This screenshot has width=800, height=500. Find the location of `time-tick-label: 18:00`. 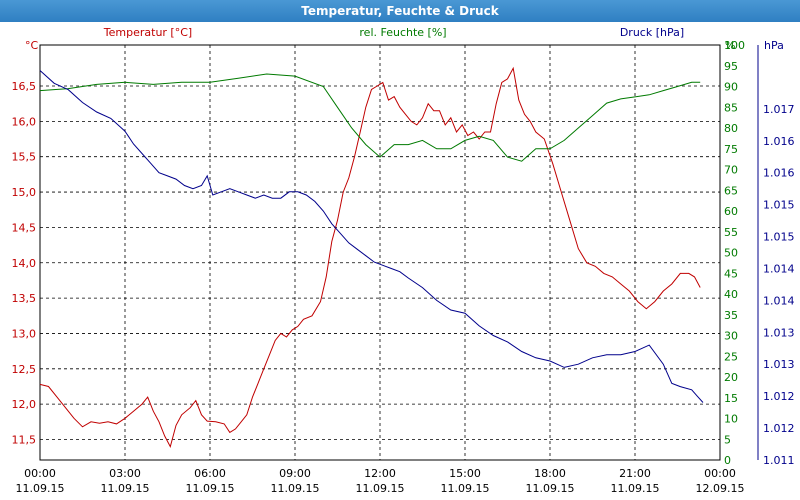

time-tick-label: 18:00 is located at coordinates (550, 473).